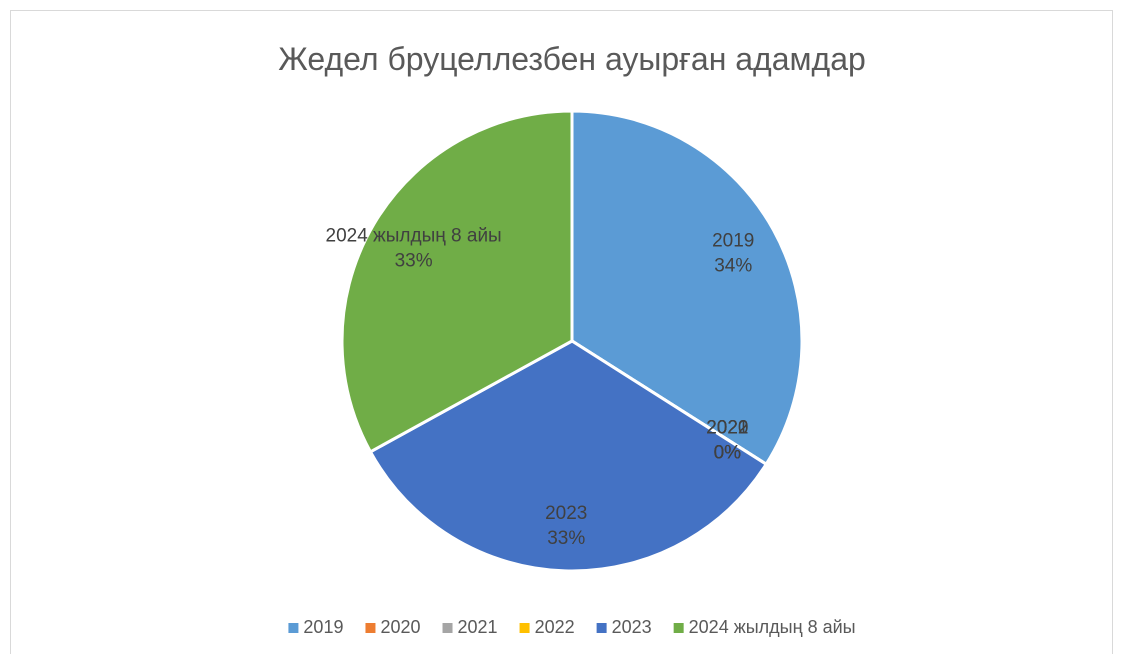  I want to click on data-label-category: 2021, so click(727, 428).